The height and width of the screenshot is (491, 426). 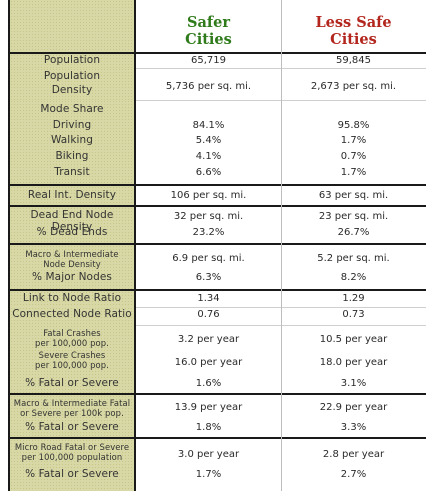 What do you see at coordinates (353, 339) in the screenshot?
I see `less-safe-value: 10.5 per year` at bounding box center [353, 339].